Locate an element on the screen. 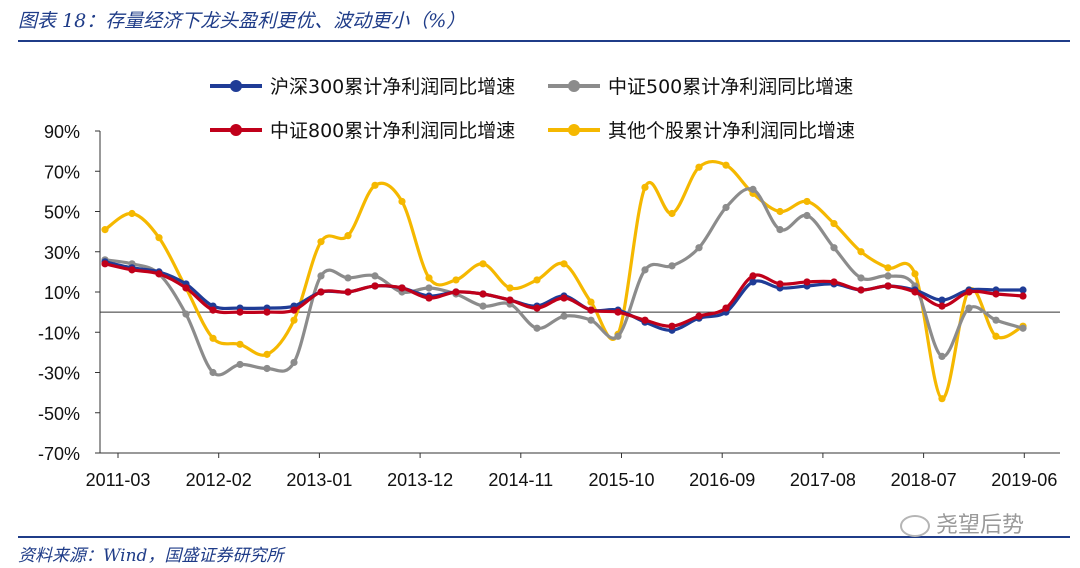 This screenshot has height=568, width=1080. x-tick-label: 2013-01 is located at coordinates (319, 480).